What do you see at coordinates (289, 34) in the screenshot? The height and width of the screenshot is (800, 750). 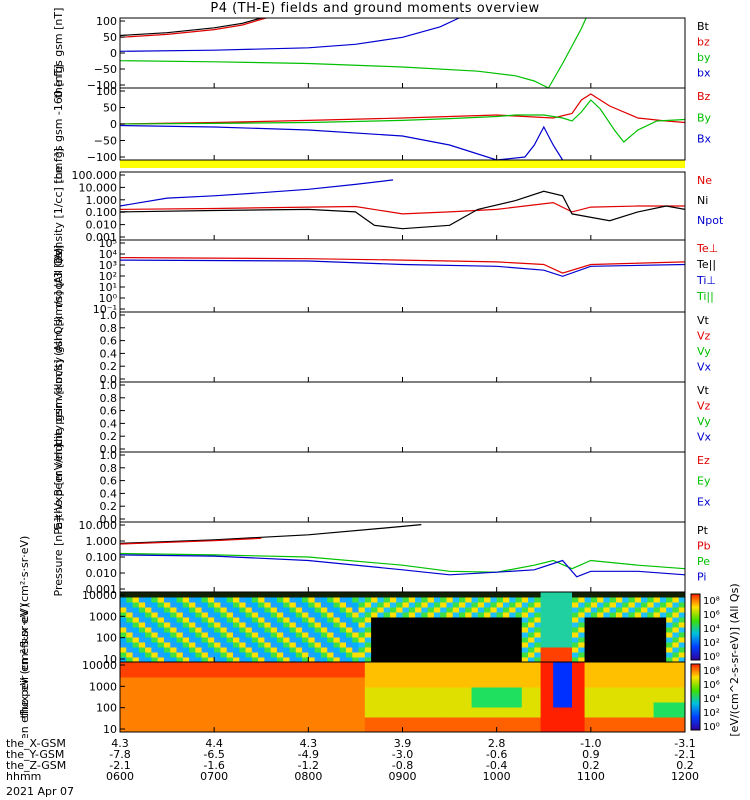 I see `series-line-bx` at bounding box center [289, 34].